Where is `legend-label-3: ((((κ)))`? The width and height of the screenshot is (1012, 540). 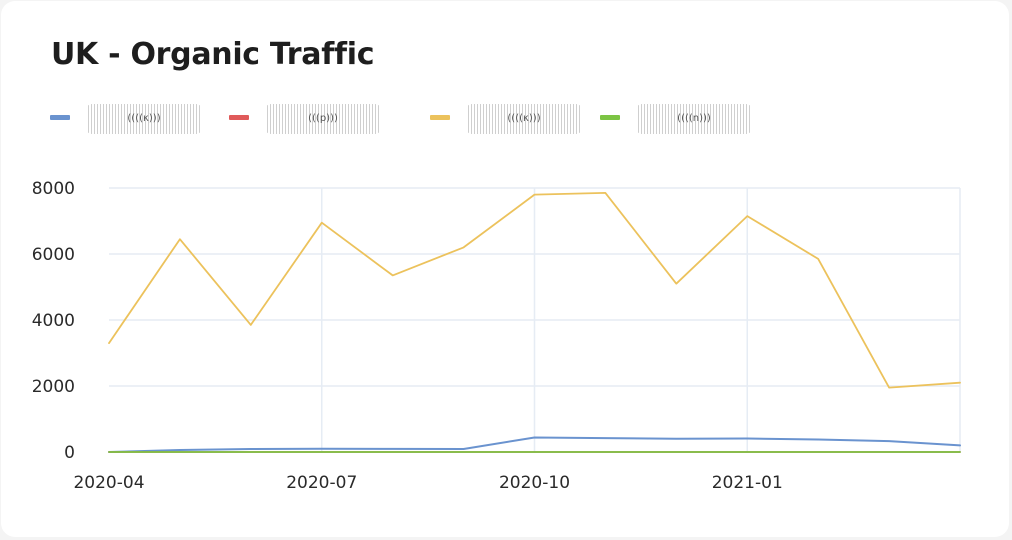 legend-label-3: ((((κ))) is located at coordinates (524, 119).